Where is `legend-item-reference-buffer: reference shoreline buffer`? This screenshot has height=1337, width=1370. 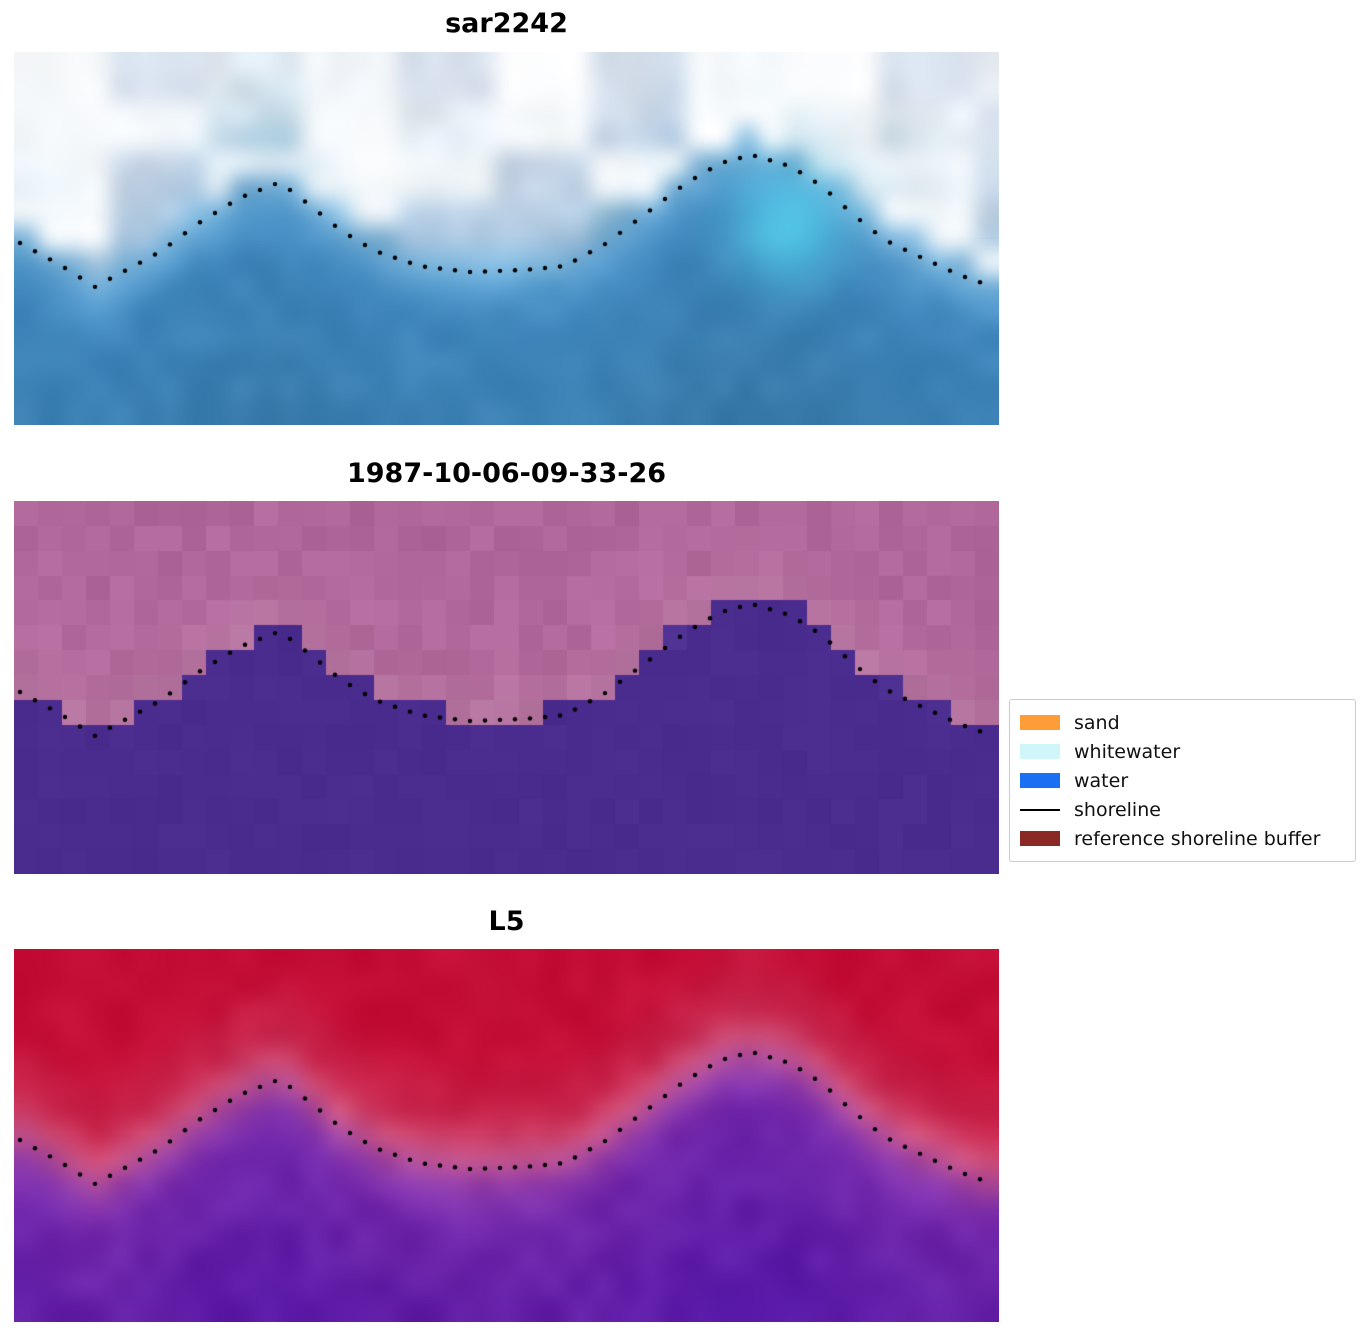 legend-item-reference-buffer: reference shoreline buffer is located at coordinates (1182, 838).